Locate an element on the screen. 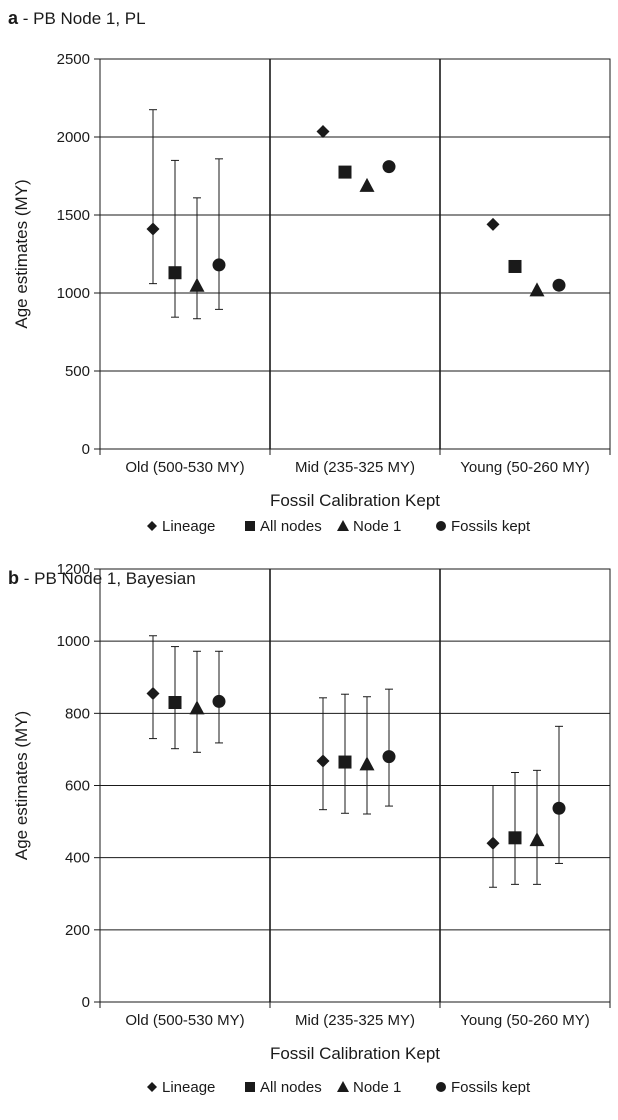  y-tick-label: 800 is located at coordinates (77, 713).